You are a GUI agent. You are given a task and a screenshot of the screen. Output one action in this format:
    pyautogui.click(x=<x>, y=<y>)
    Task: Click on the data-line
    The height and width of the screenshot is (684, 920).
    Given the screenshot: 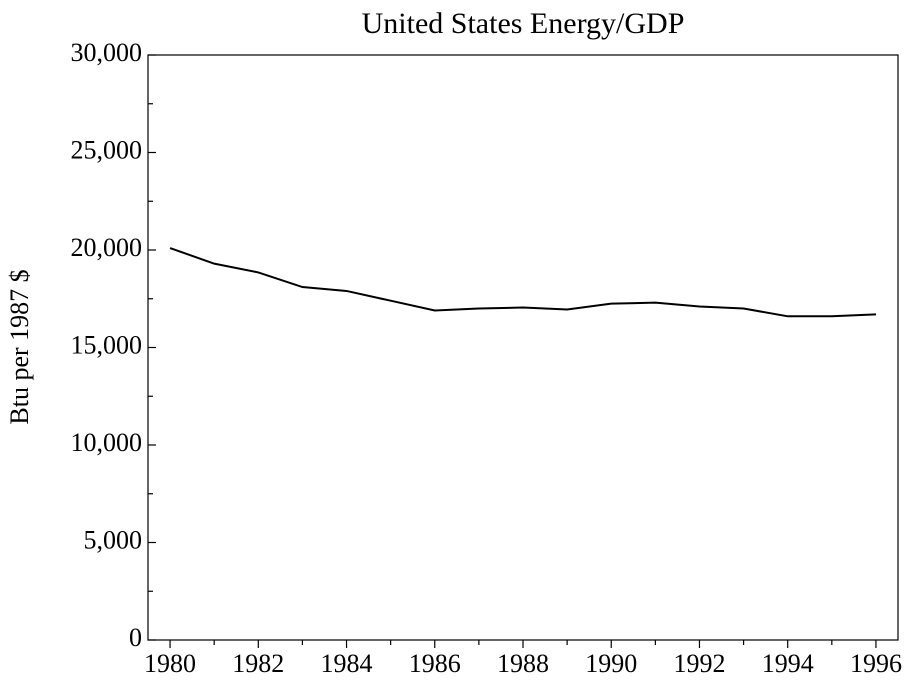 What is the action you would take?
    pyautogui.click(x=522, y=282)
    